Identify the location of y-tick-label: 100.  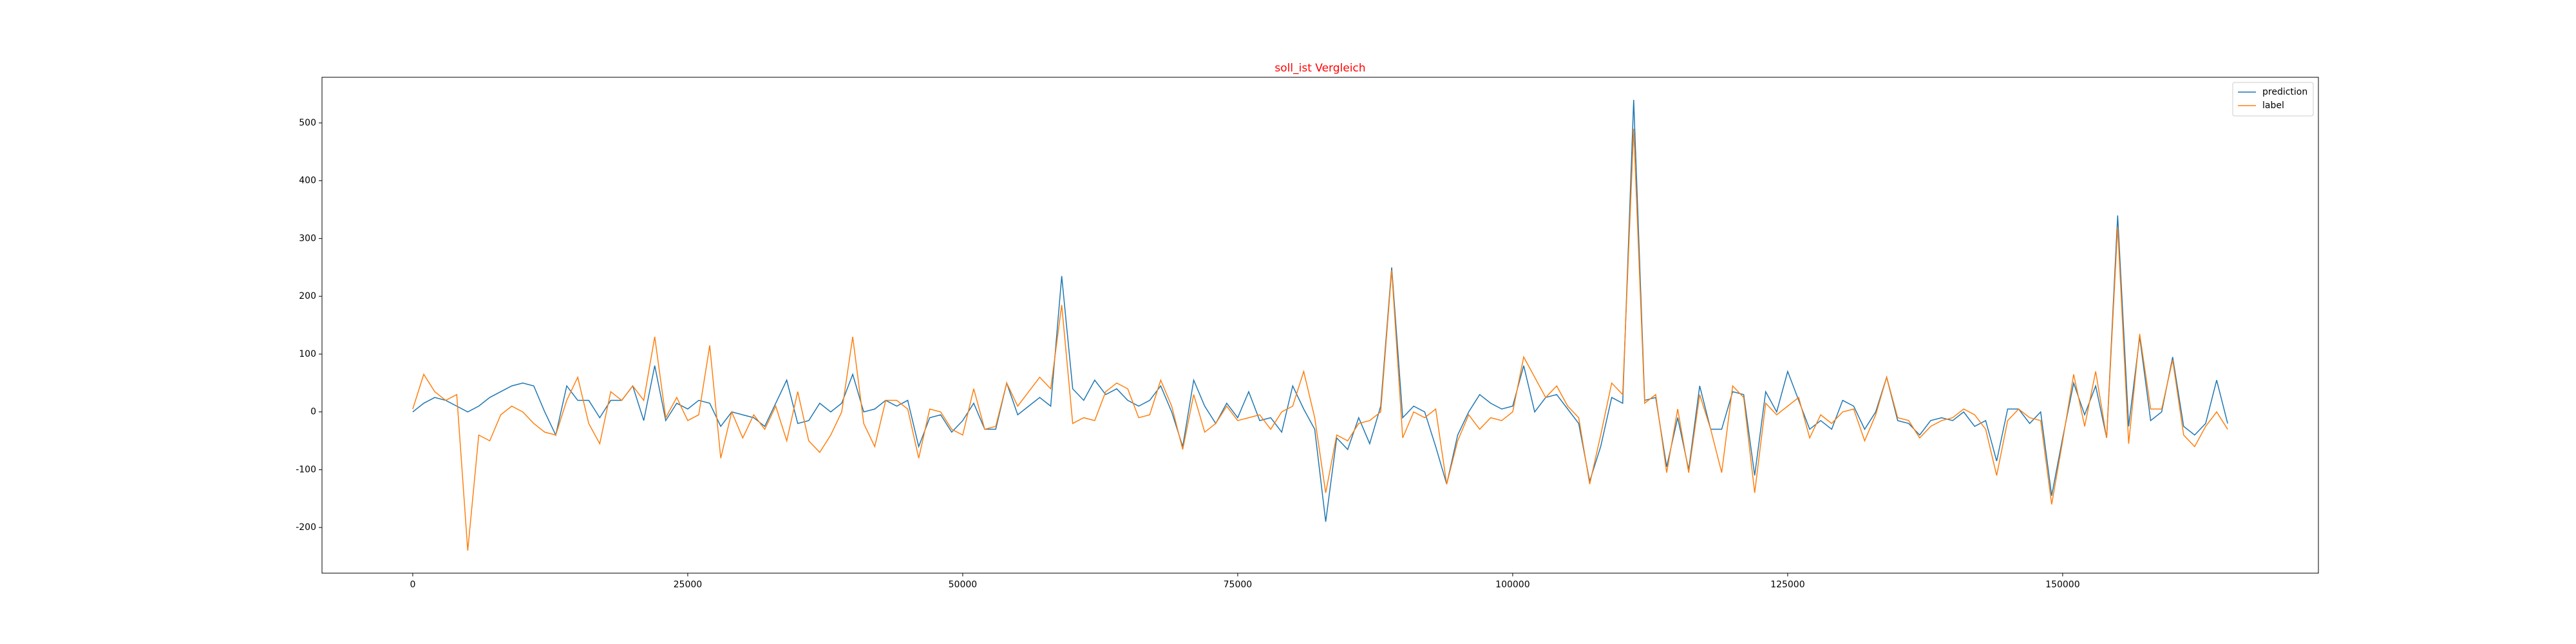
(307, 354).